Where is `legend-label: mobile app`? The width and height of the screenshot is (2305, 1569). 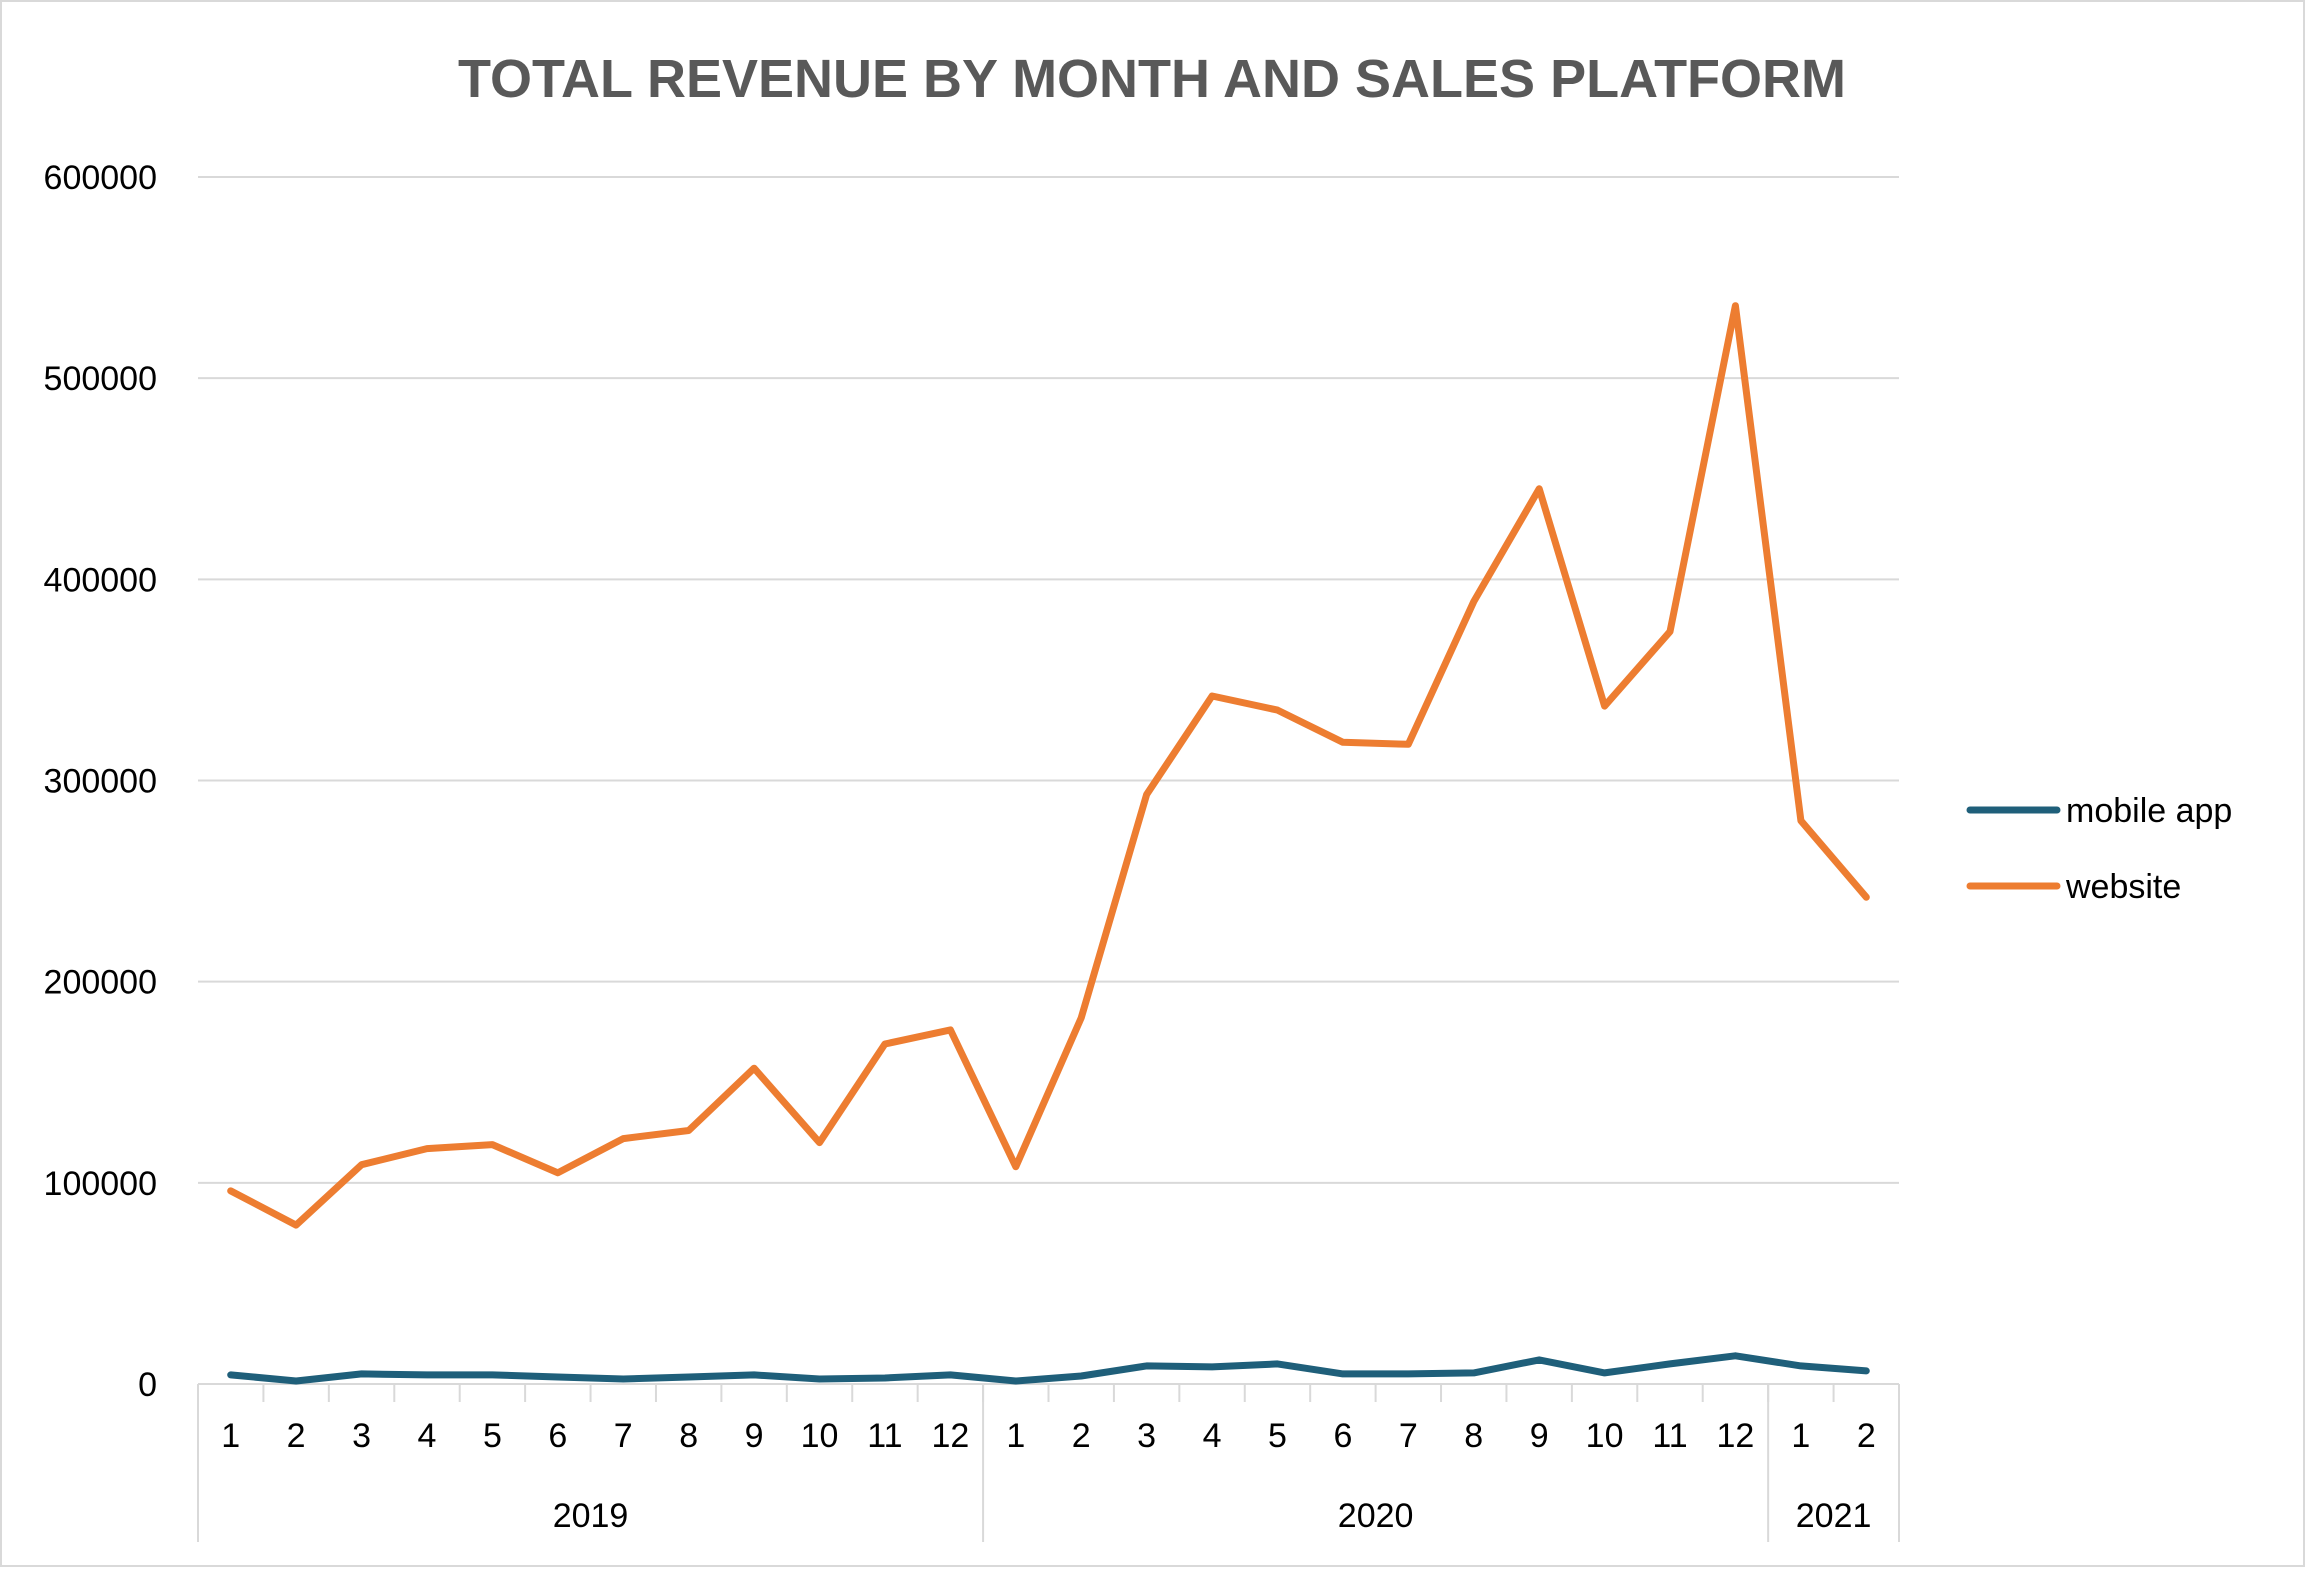 legend-label: mobile app is located at coordinates (2149, 811).